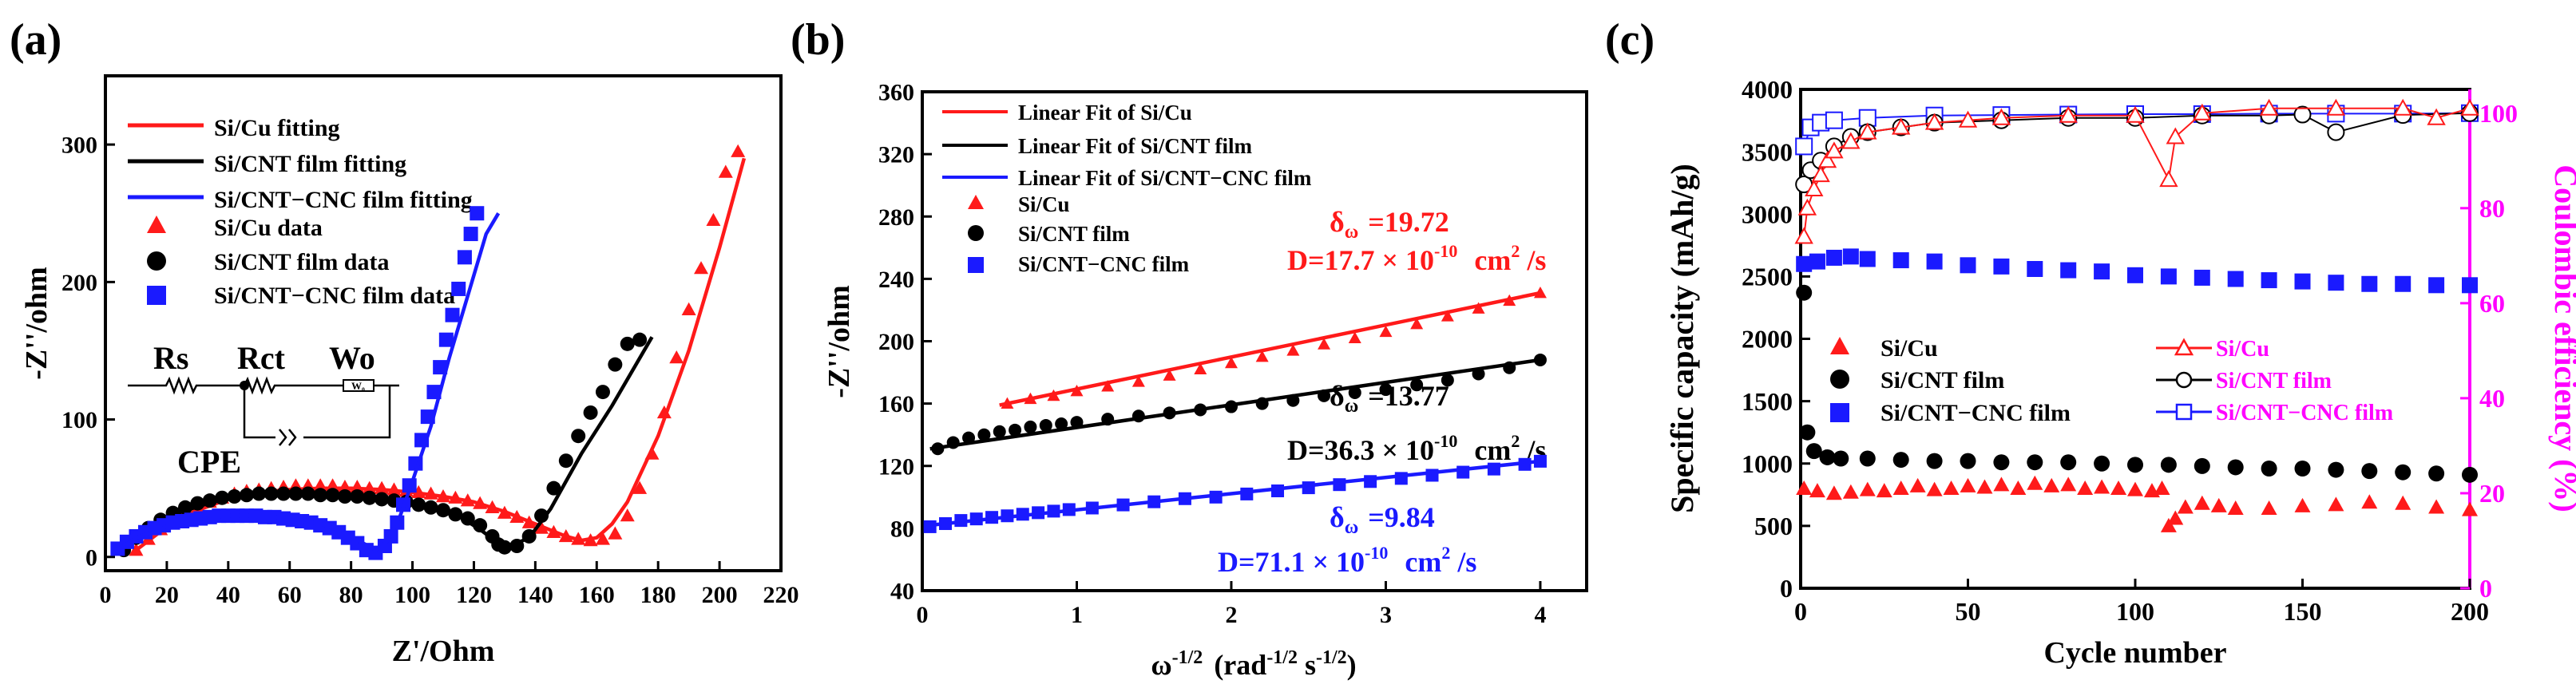 The image size is (2576, 696). What do you see at coordinates (658, 595) in the screenshot?
I see `x-tick-label: 180` at bounding box center [658, 595].